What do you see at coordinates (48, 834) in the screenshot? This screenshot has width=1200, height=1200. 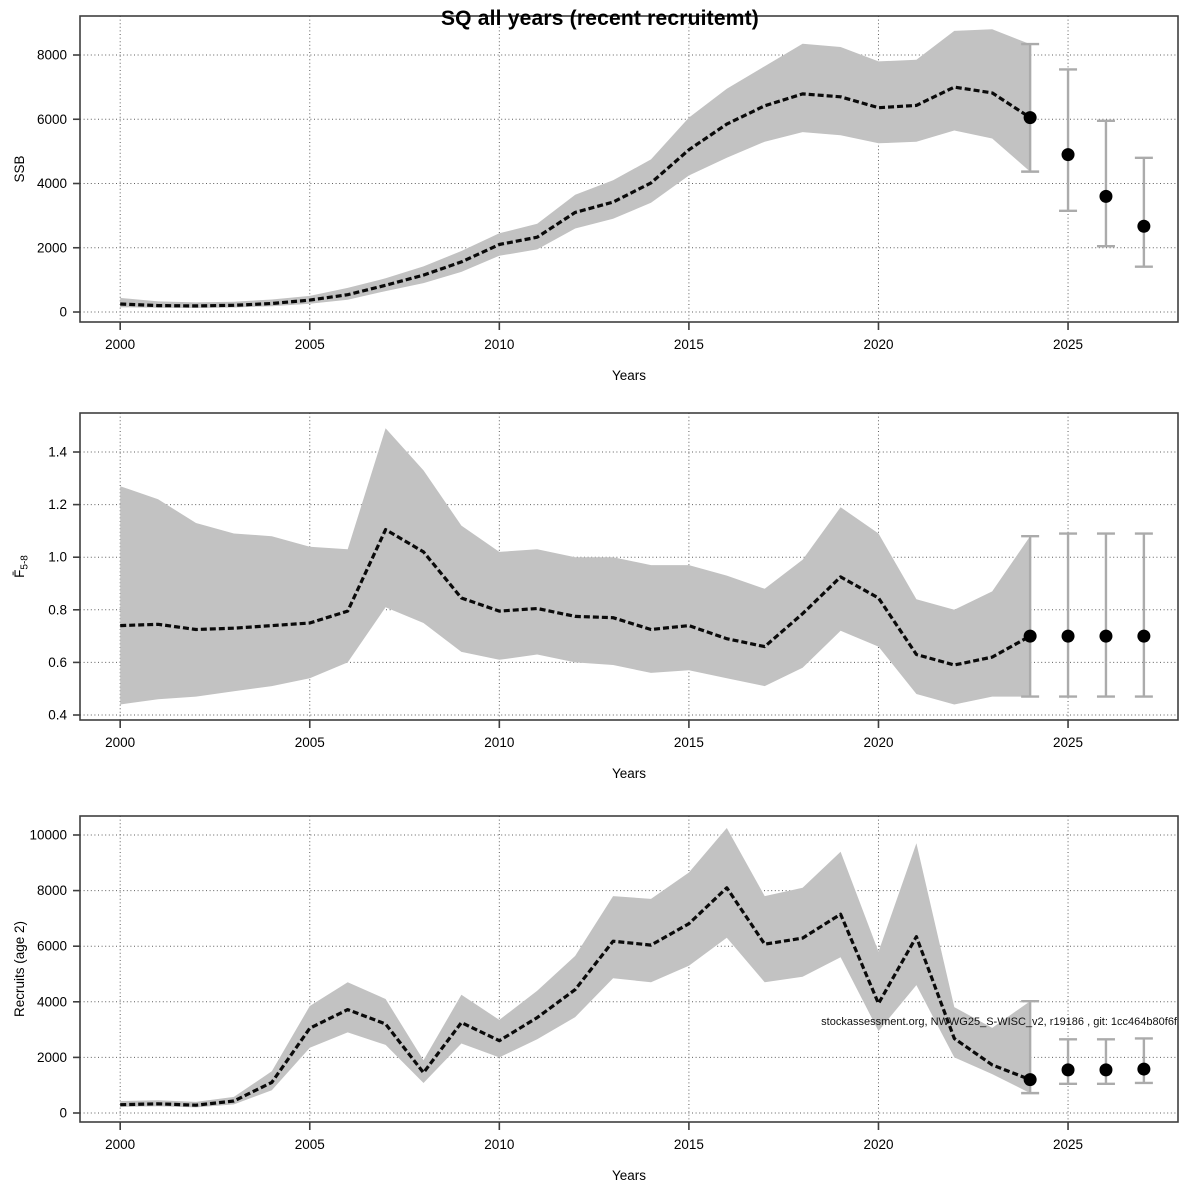 I see `y-tick-label: 10000` at bounding box center [48, 834].